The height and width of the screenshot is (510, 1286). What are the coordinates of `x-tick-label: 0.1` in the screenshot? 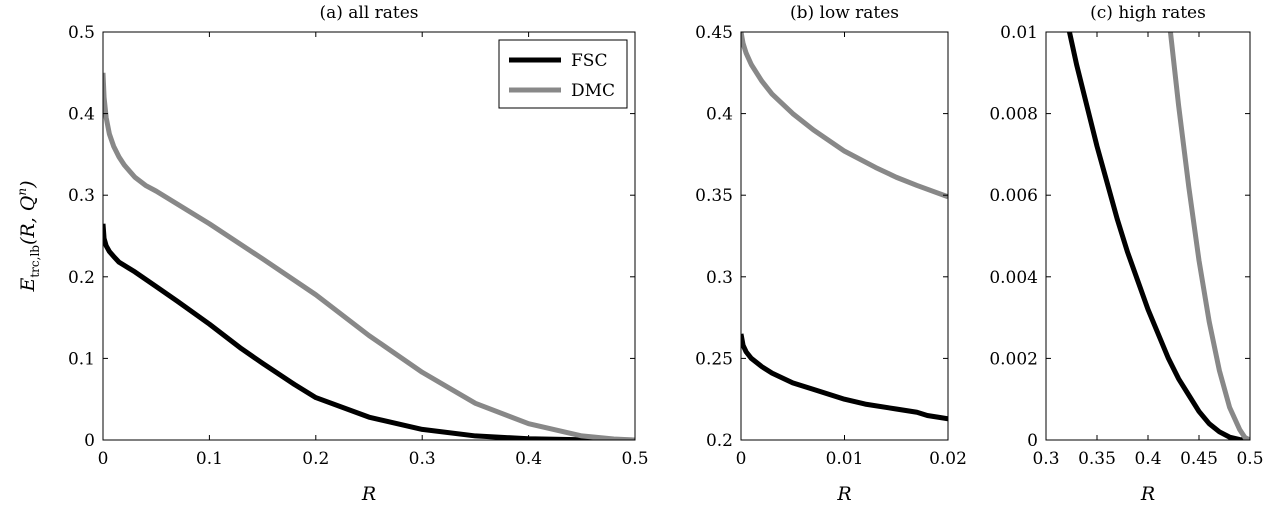 It's located at (209, 459).